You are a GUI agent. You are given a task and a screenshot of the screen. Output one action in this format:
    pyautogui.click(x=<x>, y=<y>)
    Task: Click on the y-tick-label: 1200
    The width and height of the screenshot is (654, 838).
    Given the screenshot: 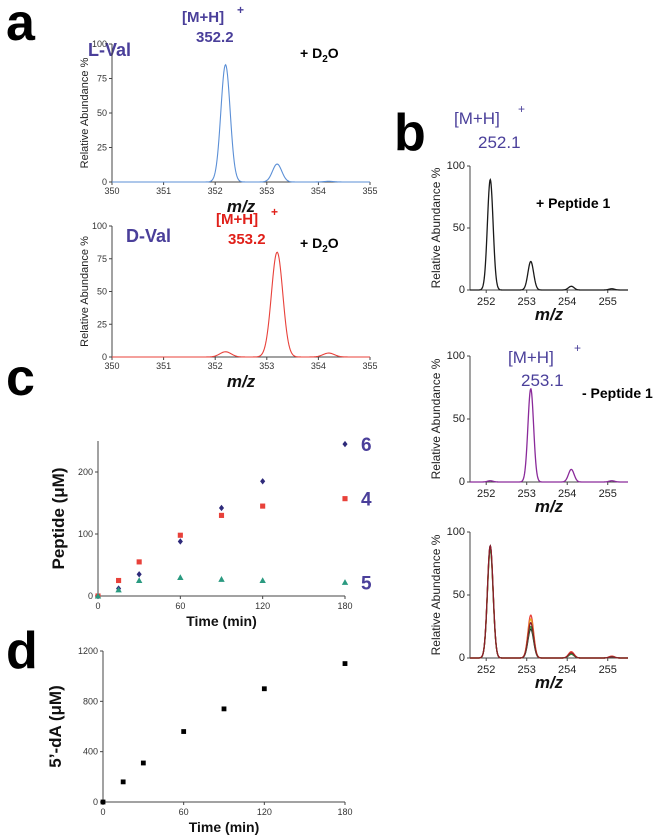 What is the action you would take?
    pyautogui.click(x=88, y=651)
    